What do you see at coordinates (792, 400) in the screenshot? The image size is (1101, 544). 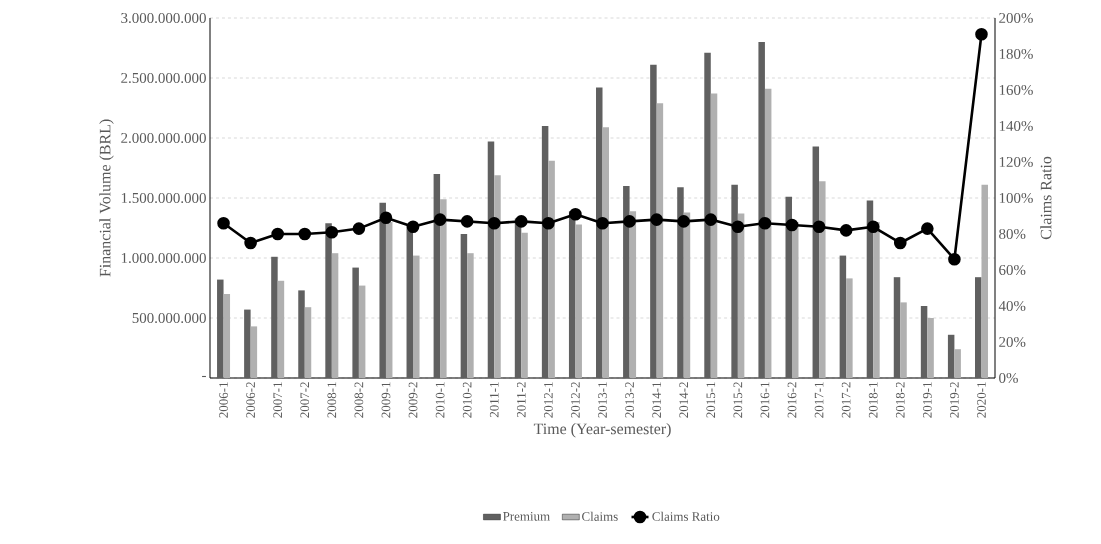 I see `x-tick-label: 2016-2` at bounding box center [792, 400].